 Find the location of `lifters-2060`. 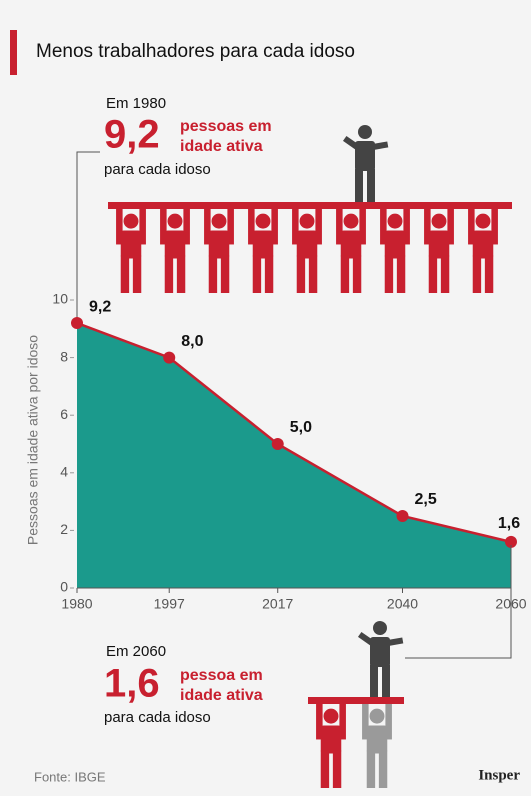

lifters-2060 is located at coordinates (356, 704).